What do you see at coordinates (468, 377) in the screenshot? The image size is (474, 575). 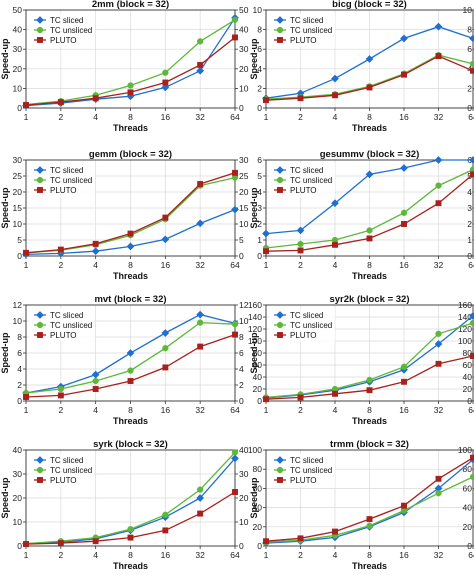 I see `right-y-tick-label: 40` at bounding box center [468, 377].